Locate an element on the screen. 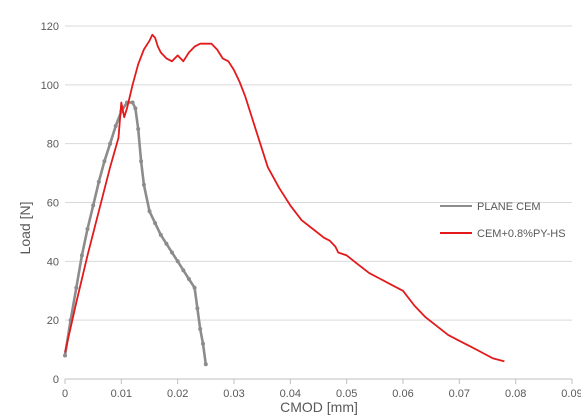 This screenshot has height=420, width=581. x-axis-title: CMOD [mm] is located at coordinates (319, 407).